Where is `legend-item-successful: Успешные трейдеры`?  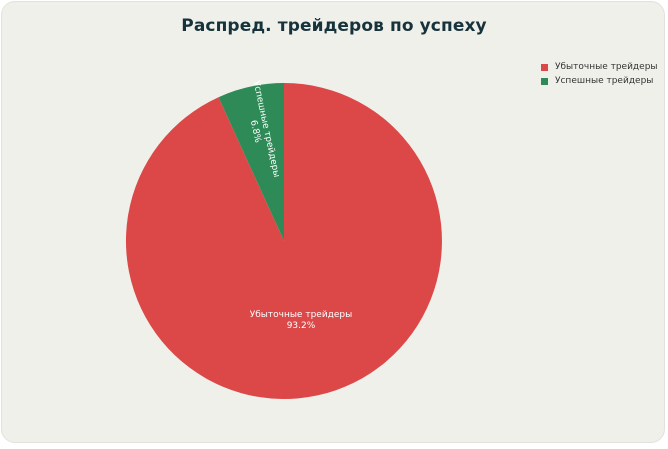
legend-item-successful: Успешные трейдеры is located at coordinates (599, 81).